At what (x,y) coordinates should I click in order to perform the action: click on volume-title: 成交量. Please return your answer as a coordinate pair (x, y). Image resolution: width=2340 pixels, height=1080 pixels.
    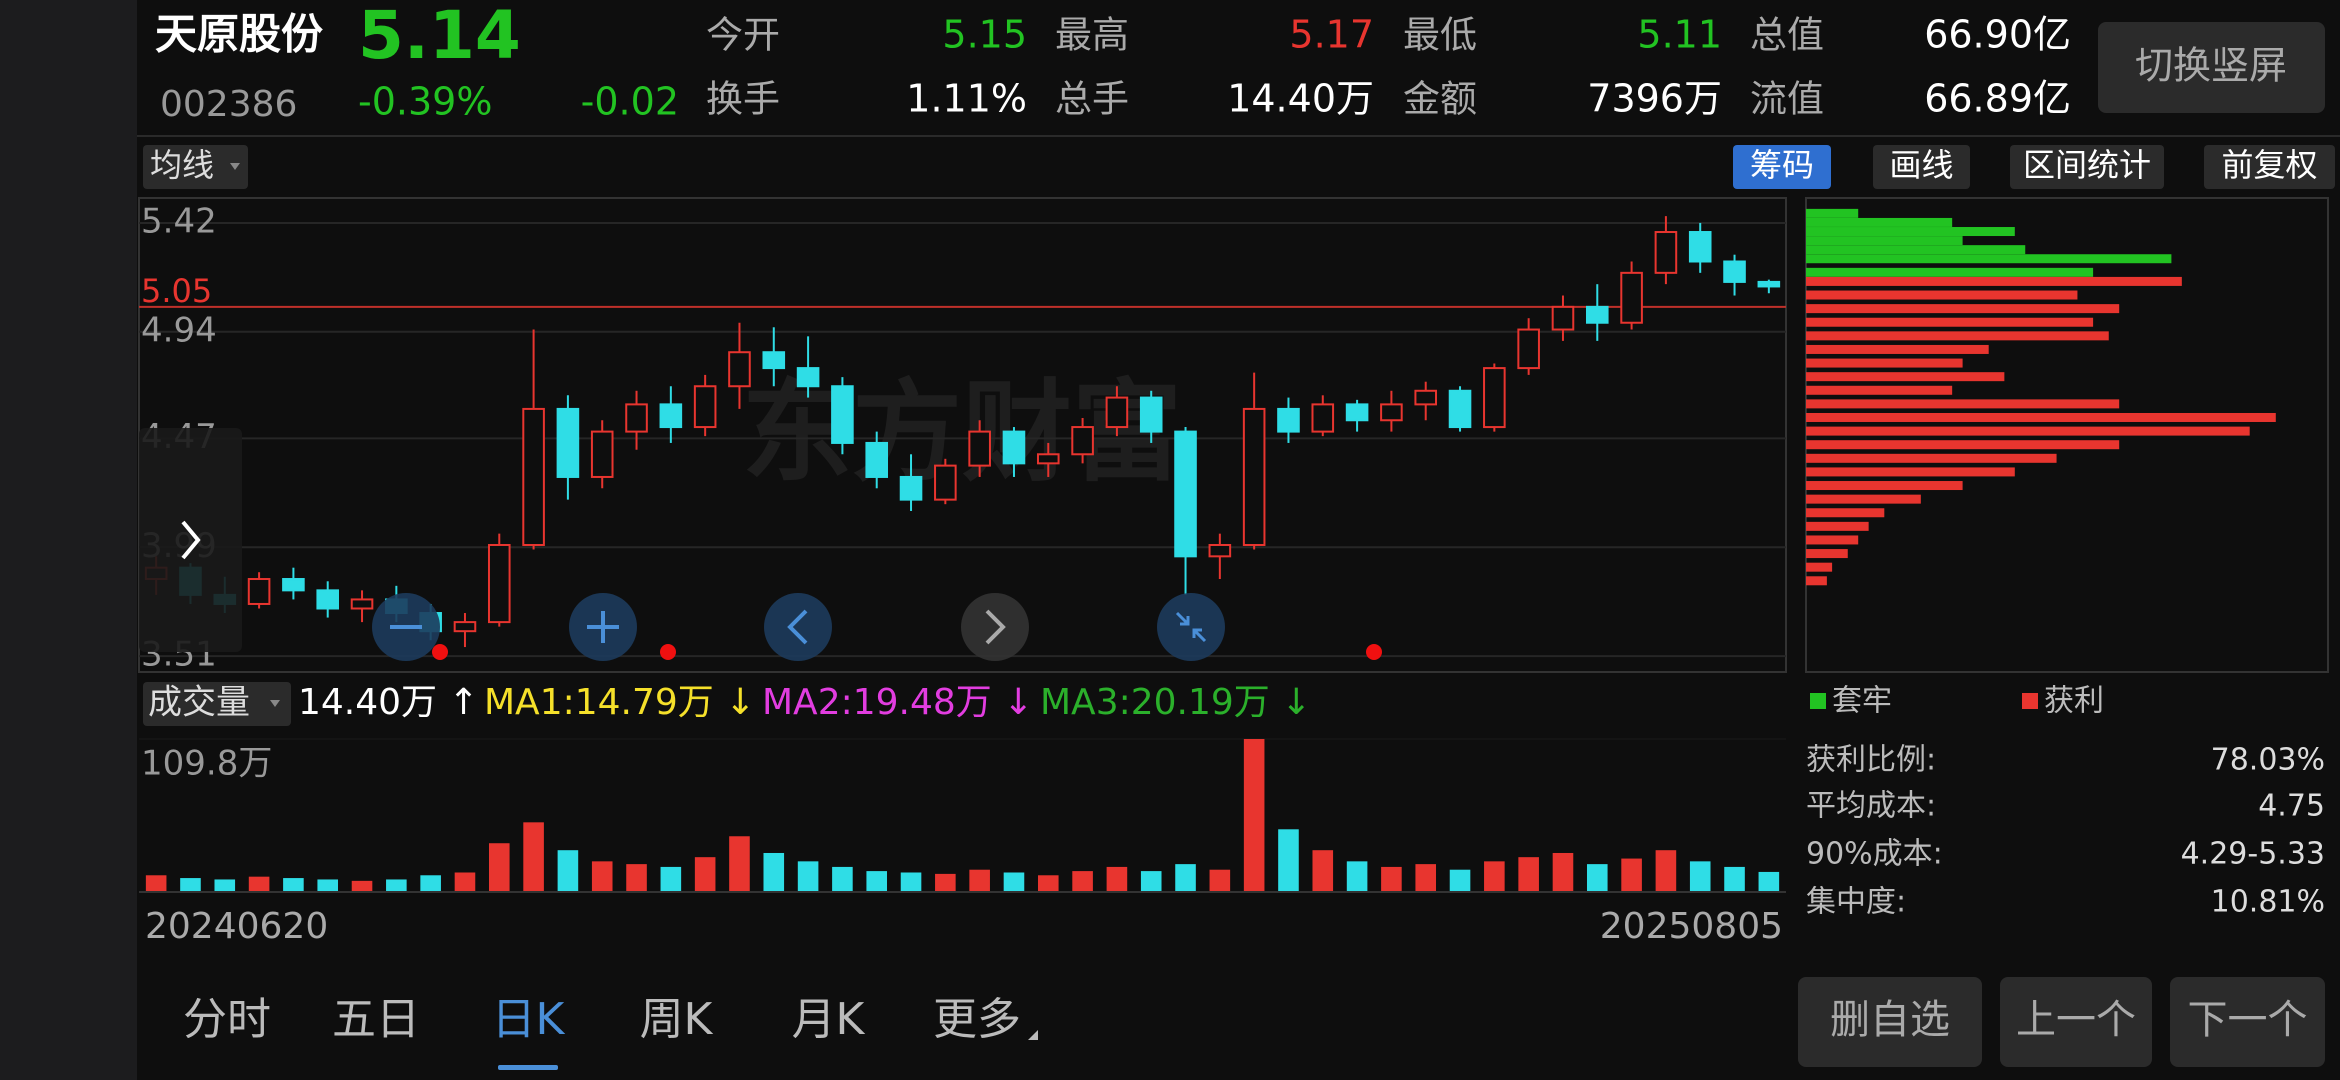
    Looking at the image, I should click on (199, 703).